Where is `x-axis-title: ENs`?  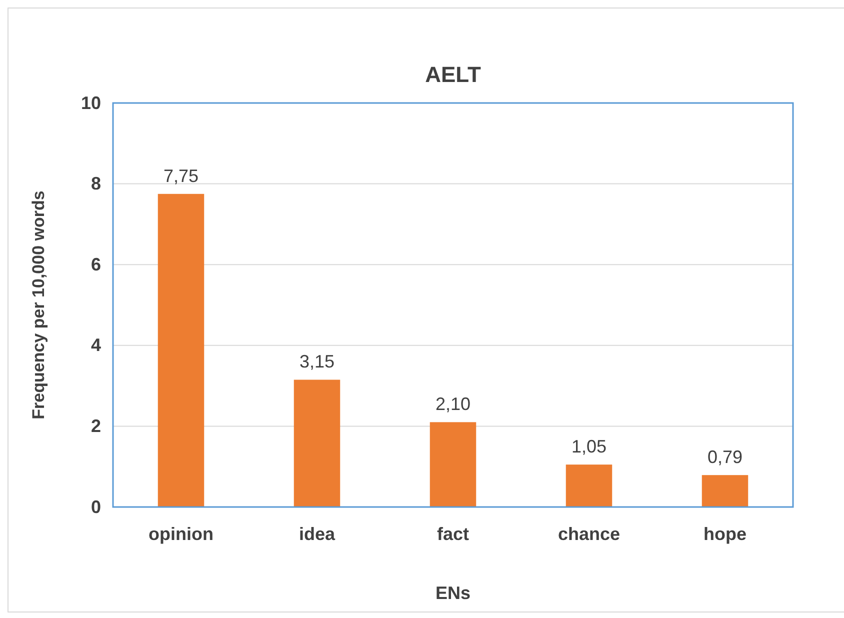 x-axis-title: ENs is located at coordinates (453, 593).